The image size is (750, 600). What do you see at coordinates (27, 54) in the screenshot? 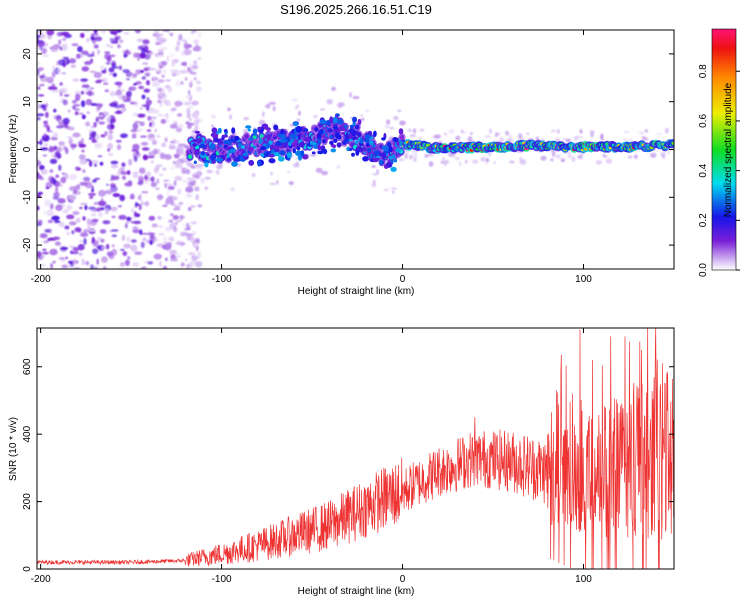
I see `spectrogram-y-tick-label: 20` at bounding box center [27, 54].